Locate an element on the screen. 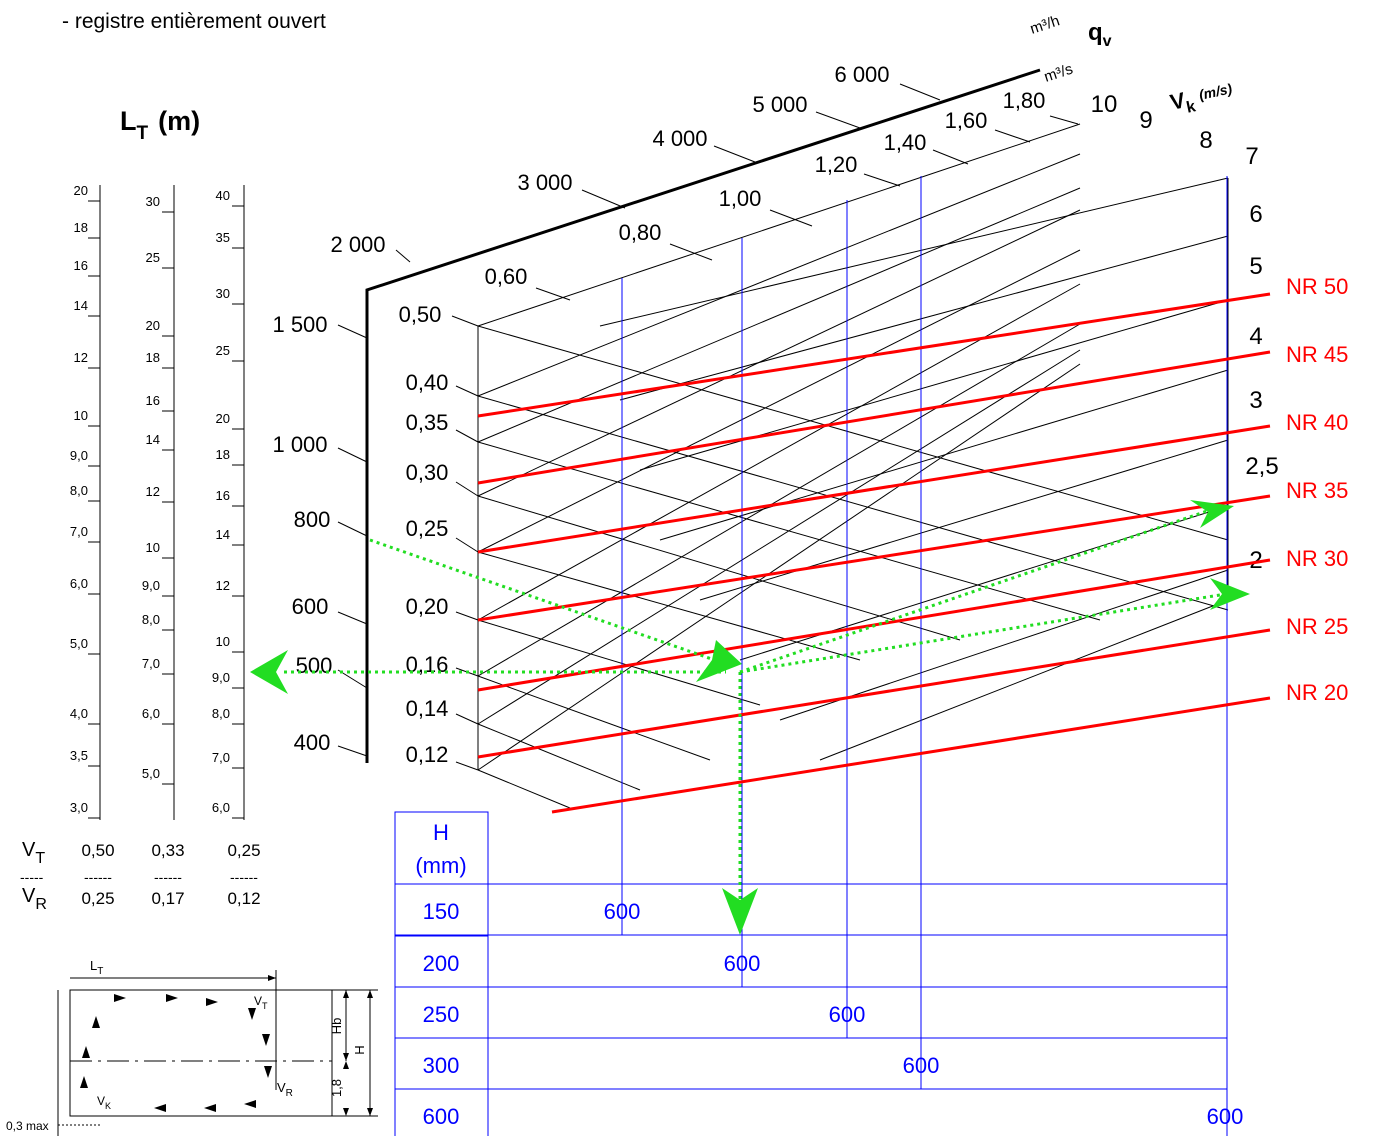 This screenshot has width=1383, height=1136. vk-tick-label: 2,5 is located at coordinates (1261, 466).